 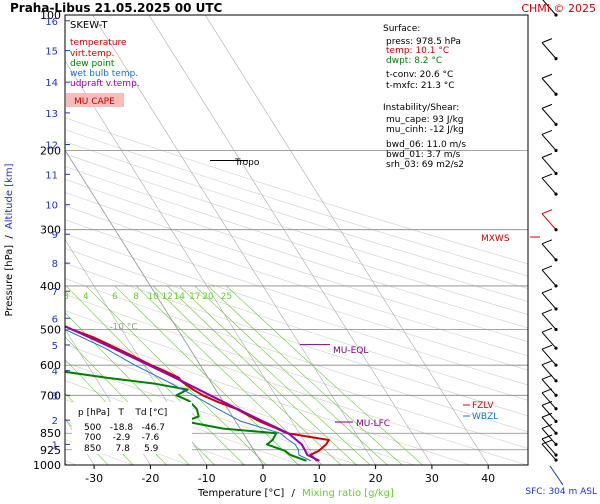 What do you see at coordinates (432, 478) in the screenshot?
I see `temp-tick-label: 30` at bounding box center [432, 478].